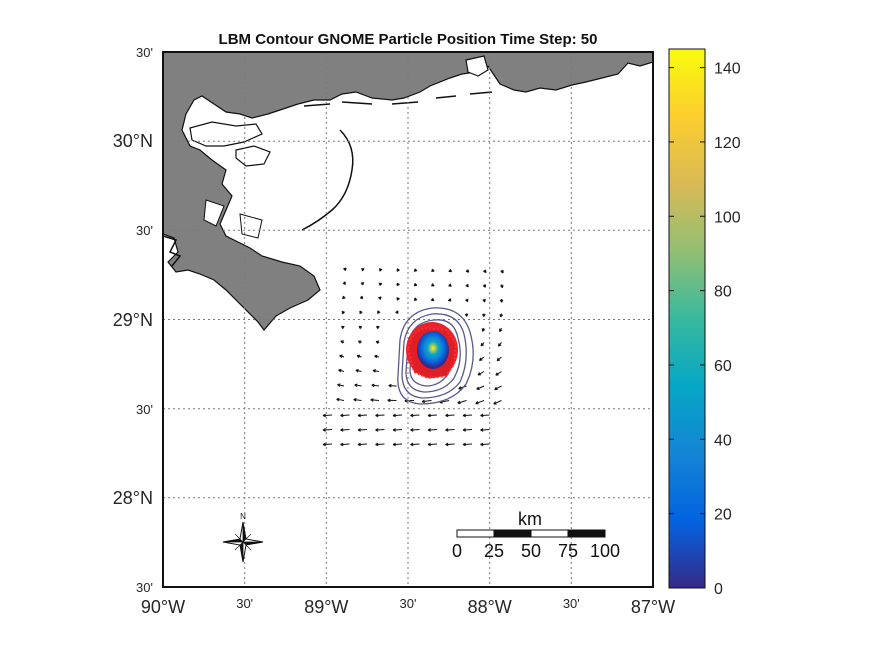 The width and height of the screenshot is (880, 661). I want to click on y-tick-label: 30°N, so click(133, 141).